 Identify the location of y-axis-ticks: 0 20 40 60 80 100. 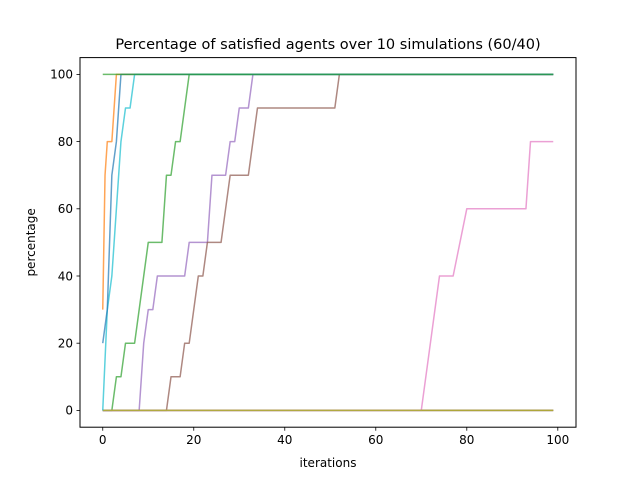
(65, 243).